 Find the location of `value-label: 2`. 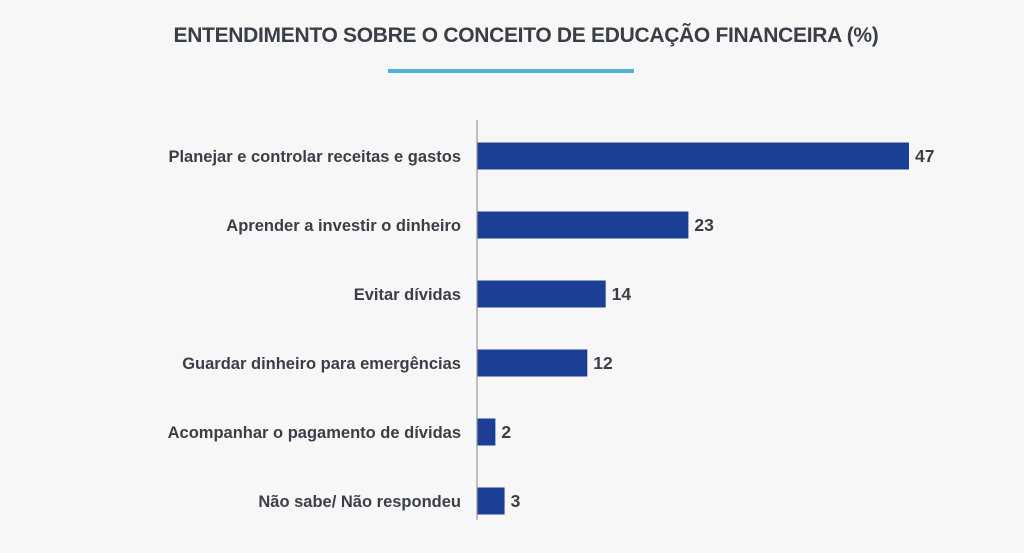

value-label: 2 is located at coordinates (506, 432).